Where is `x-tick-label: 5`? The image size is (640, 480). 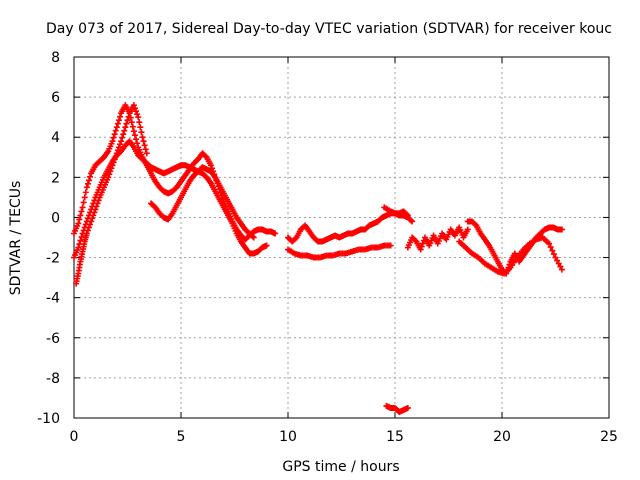
x-tick-label: 5 is located at coordinates (181, 437).